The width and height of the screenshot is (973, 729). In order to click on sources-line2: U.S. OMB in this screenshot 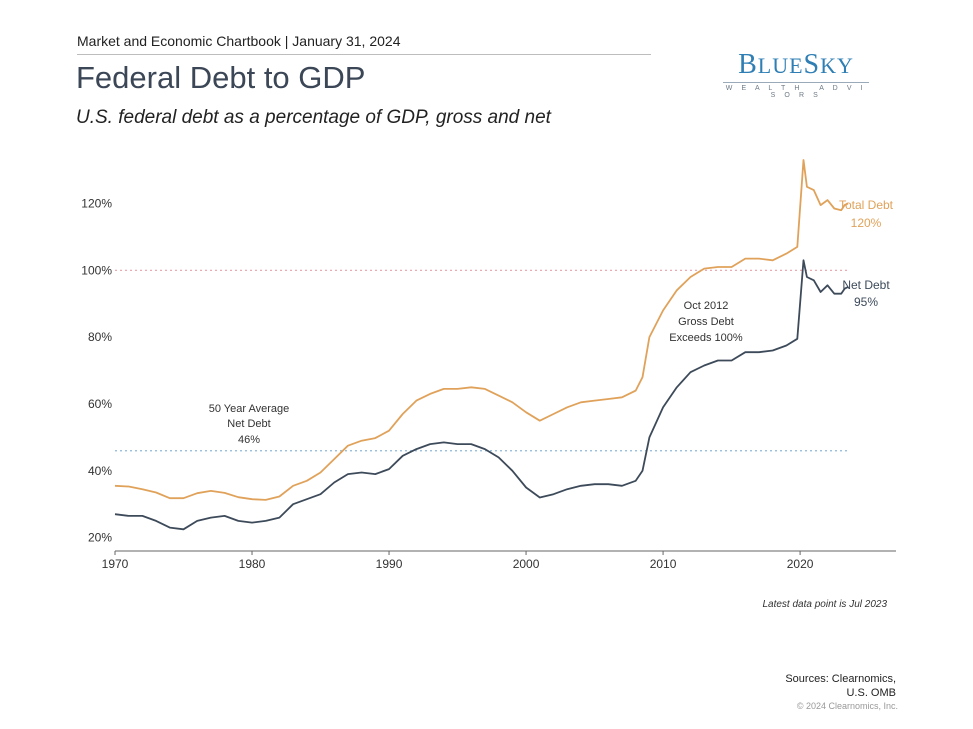, I will do `click(871, 693)`.